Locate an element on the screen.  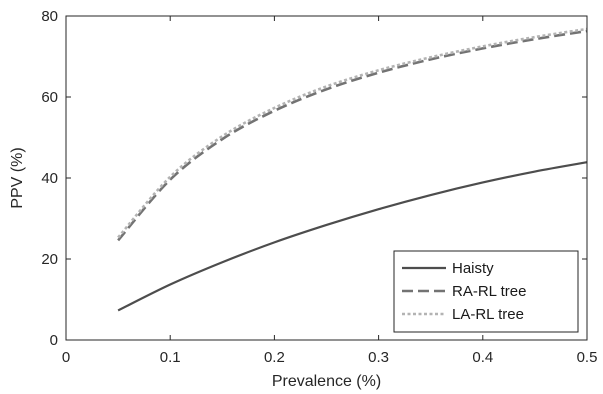
y-tick-label: 80 is located at coordinates (49, 16).